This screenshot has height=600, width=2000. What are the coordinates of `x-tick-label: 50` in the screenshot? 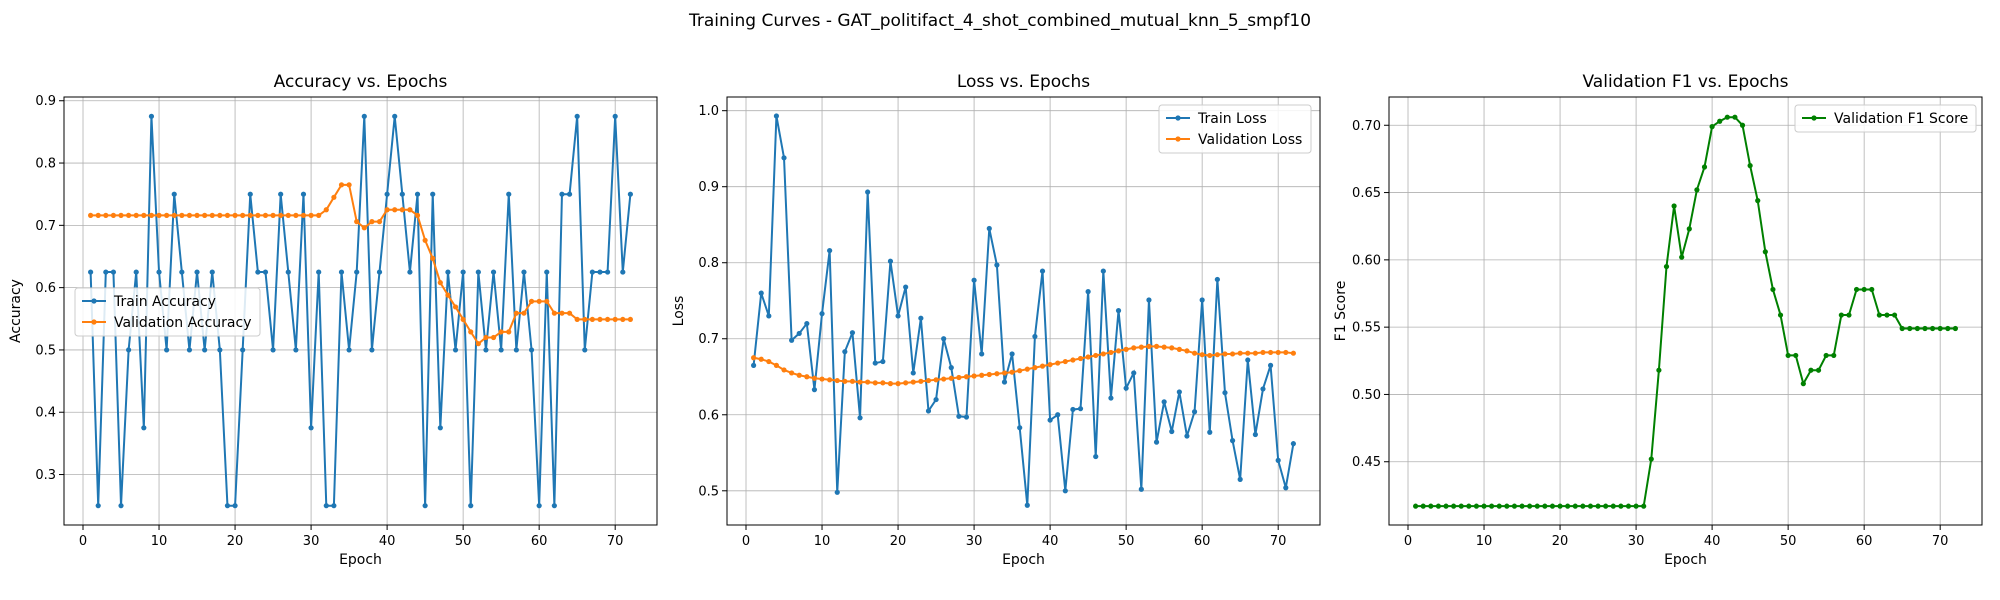 It's located at (1126, 541).